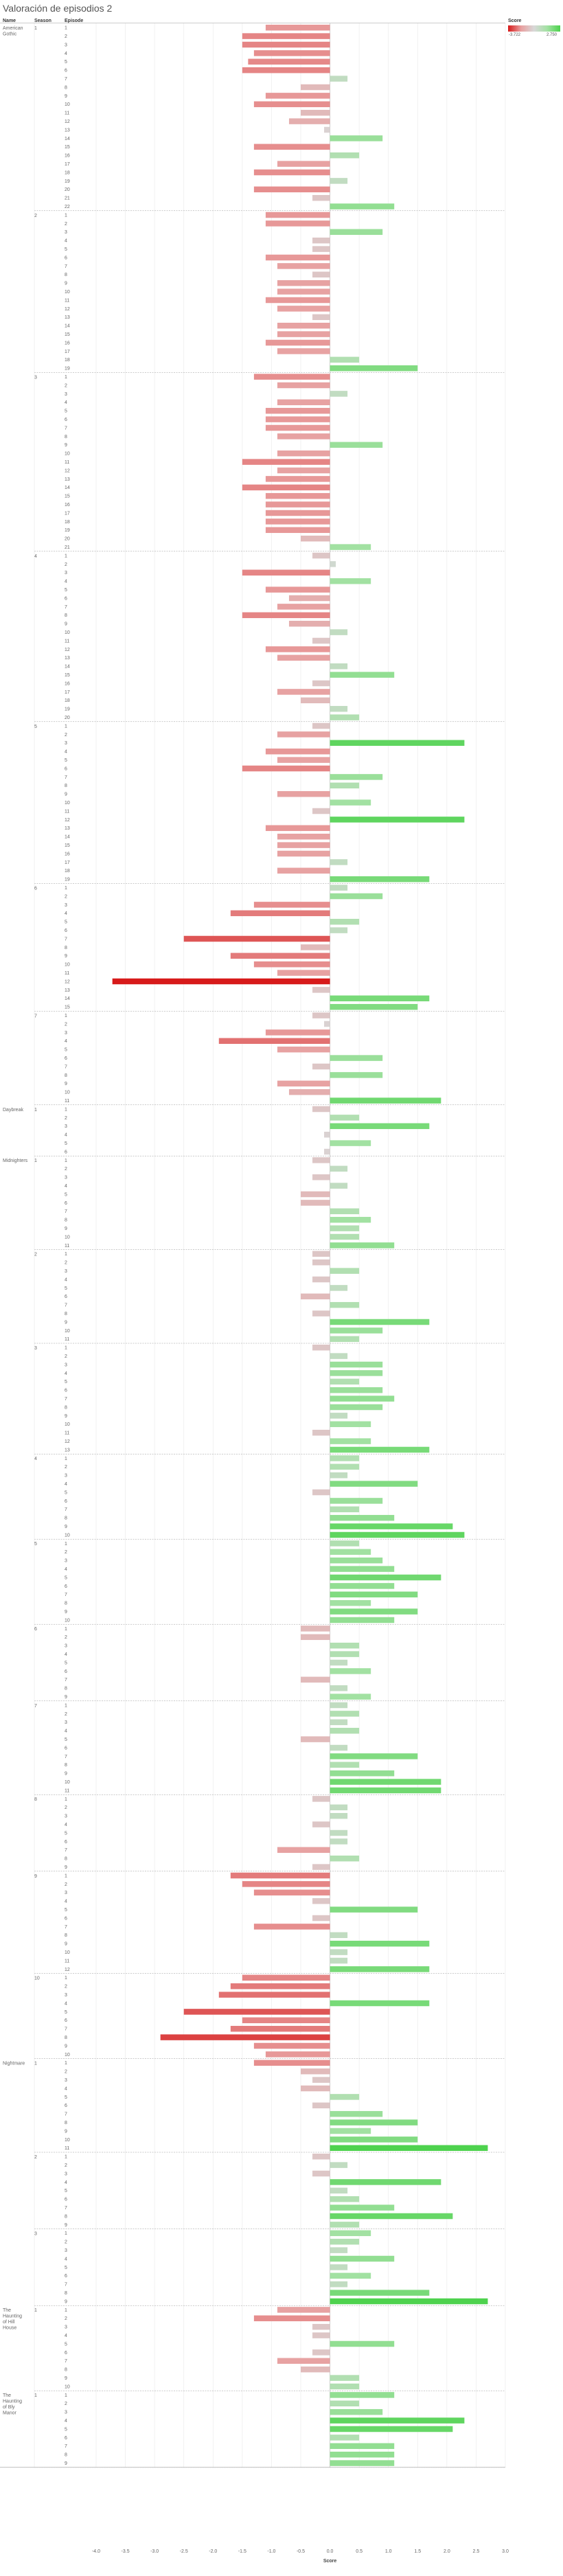 The height and width of the screenshot is (2576, 563). What do you see at coordinates (36, 727) in the screenshot?
I see `season-label: 5` at bounding box center [36, 727].